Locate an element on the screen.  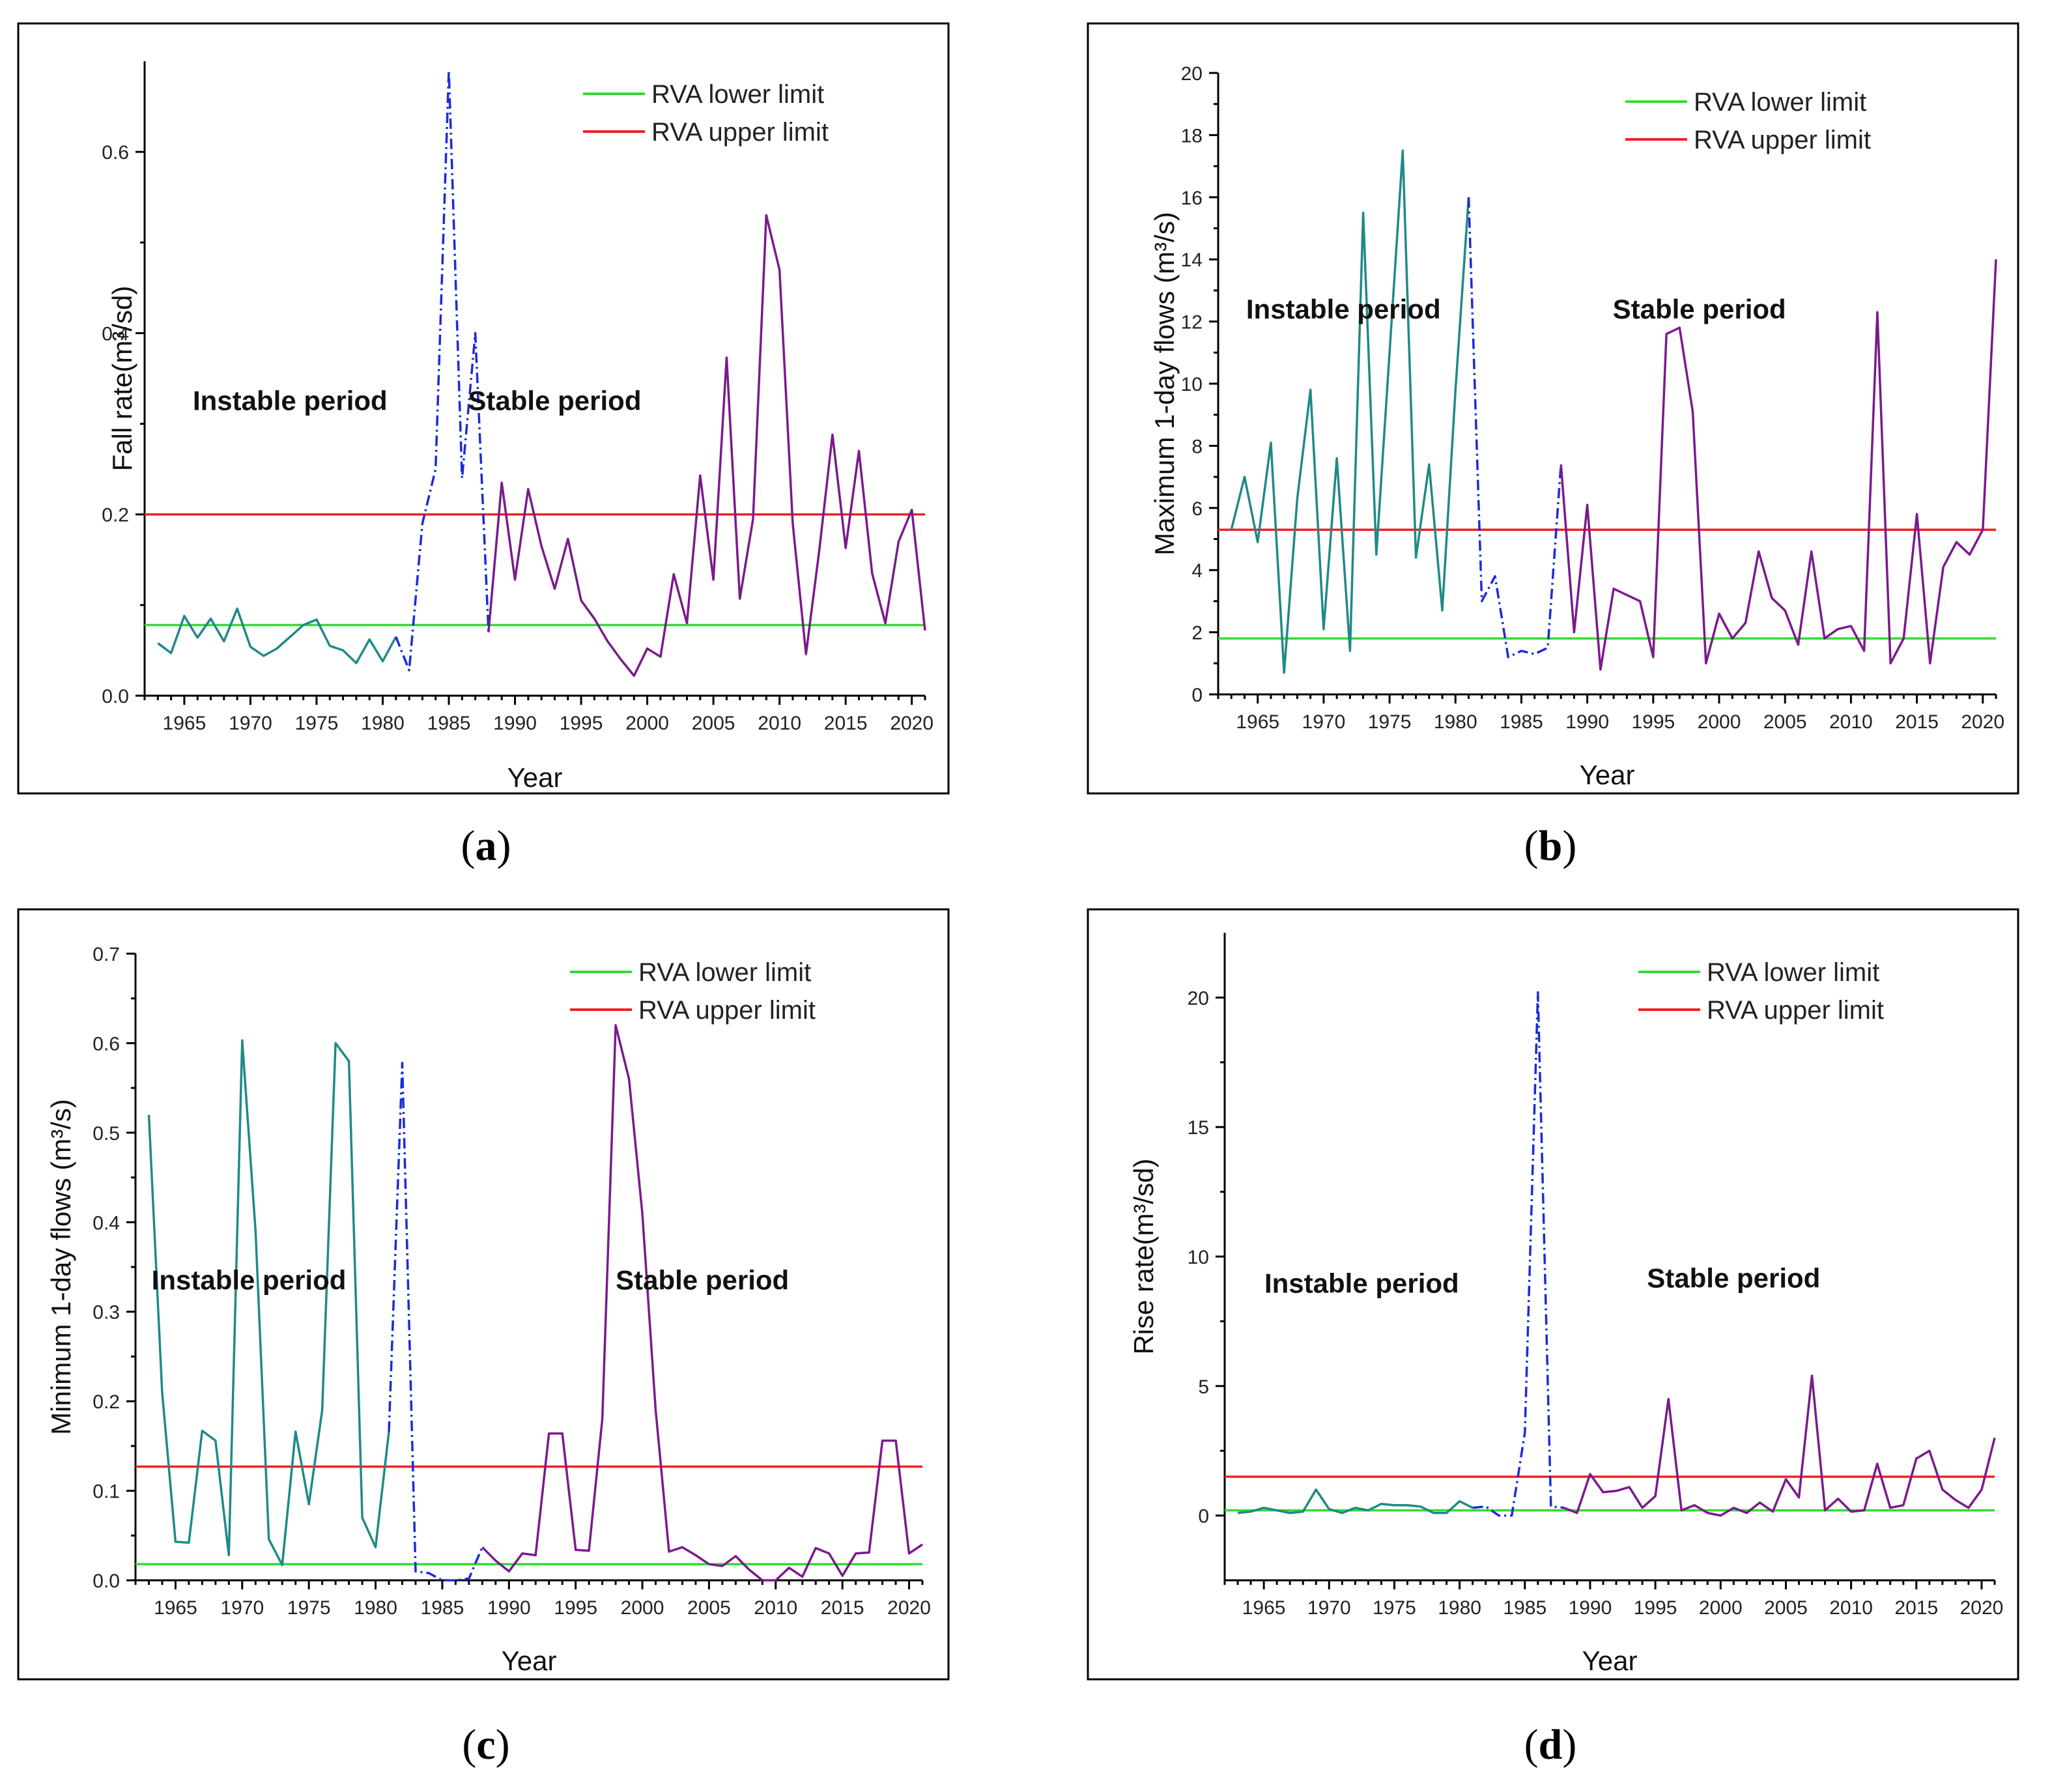
y-tick-label: 12 is located at coordinates (1192, 323).